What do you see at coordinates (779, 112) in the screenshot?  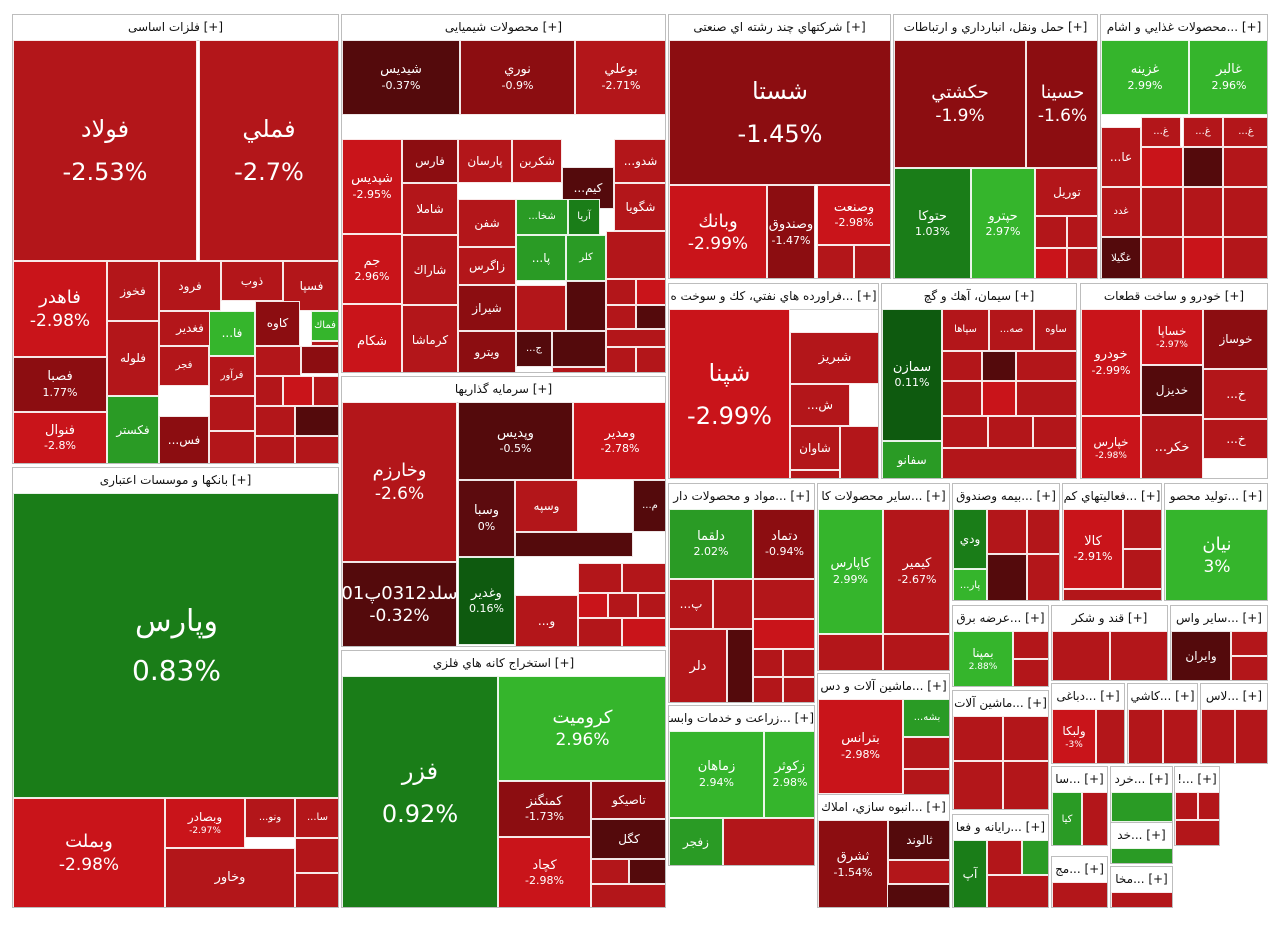 I see `stock-tile: شستا -1.45%` at bounding box center [779, 112].